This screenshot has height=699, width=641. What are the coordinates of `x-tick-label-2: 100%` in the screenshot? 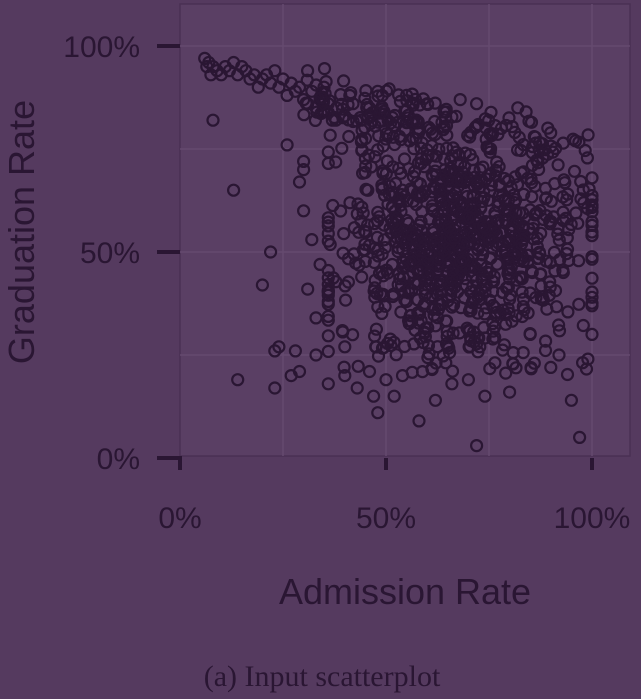 It's located at (592, 518).